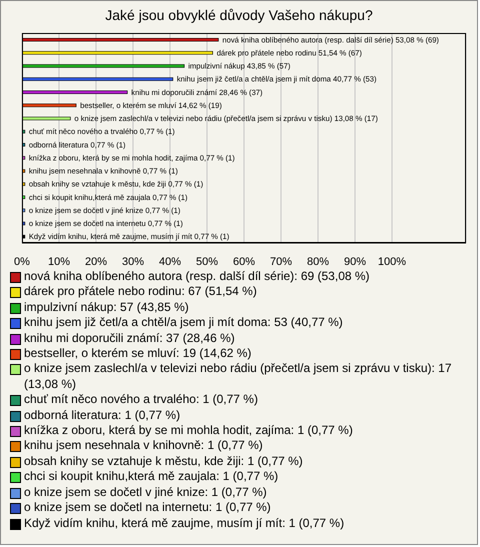  I want to click on text: Když vidím knihu, která mě zaujme, musím jí mít: 1 (0,77 %), so click(184, 523).